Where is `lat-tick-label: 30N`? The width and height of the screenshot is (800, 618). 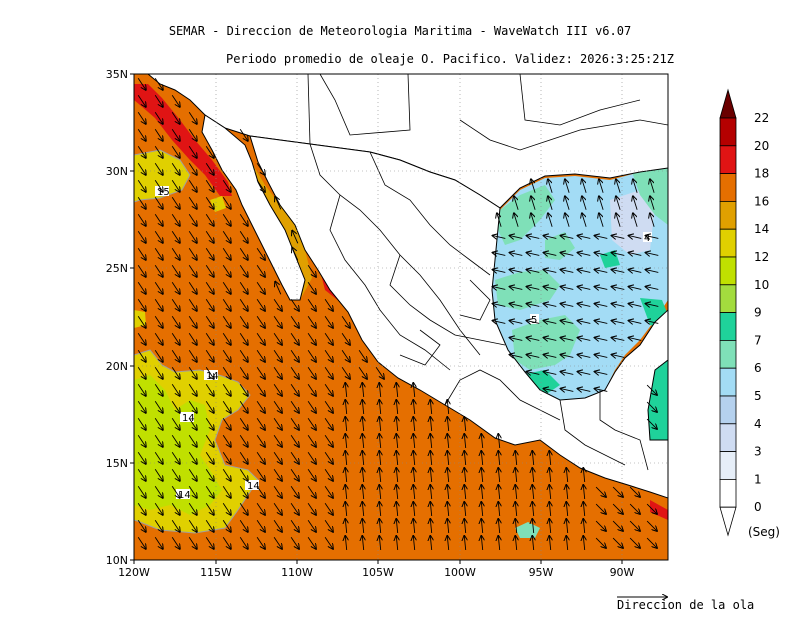 lat-tick-label: 30N is located at coordinates (117, 171).